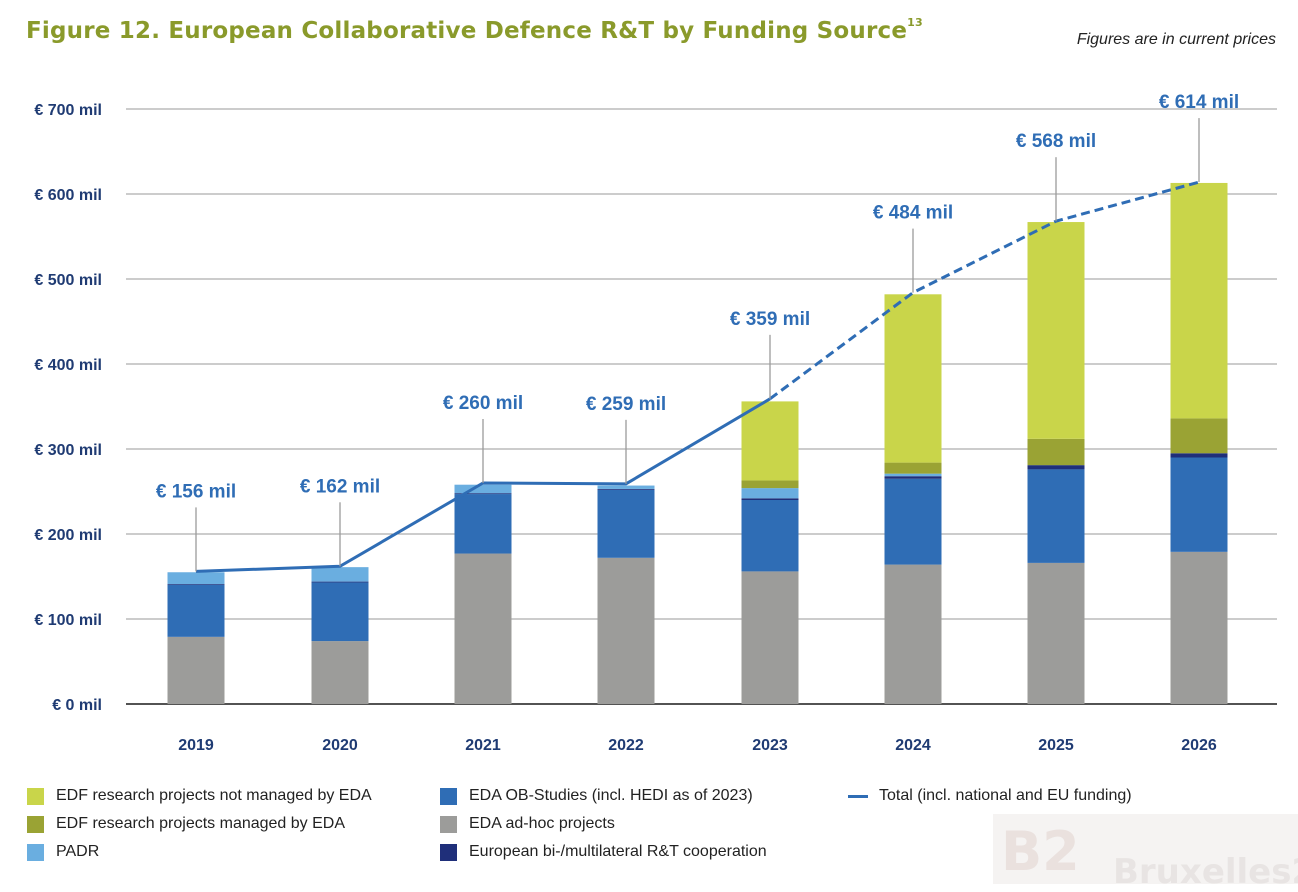 This screenshot has width=1298, height=892. Describe the element at coordinates (1176, 39) in the screenshot. I see `prices-note: Figures are in current prices` at that location.